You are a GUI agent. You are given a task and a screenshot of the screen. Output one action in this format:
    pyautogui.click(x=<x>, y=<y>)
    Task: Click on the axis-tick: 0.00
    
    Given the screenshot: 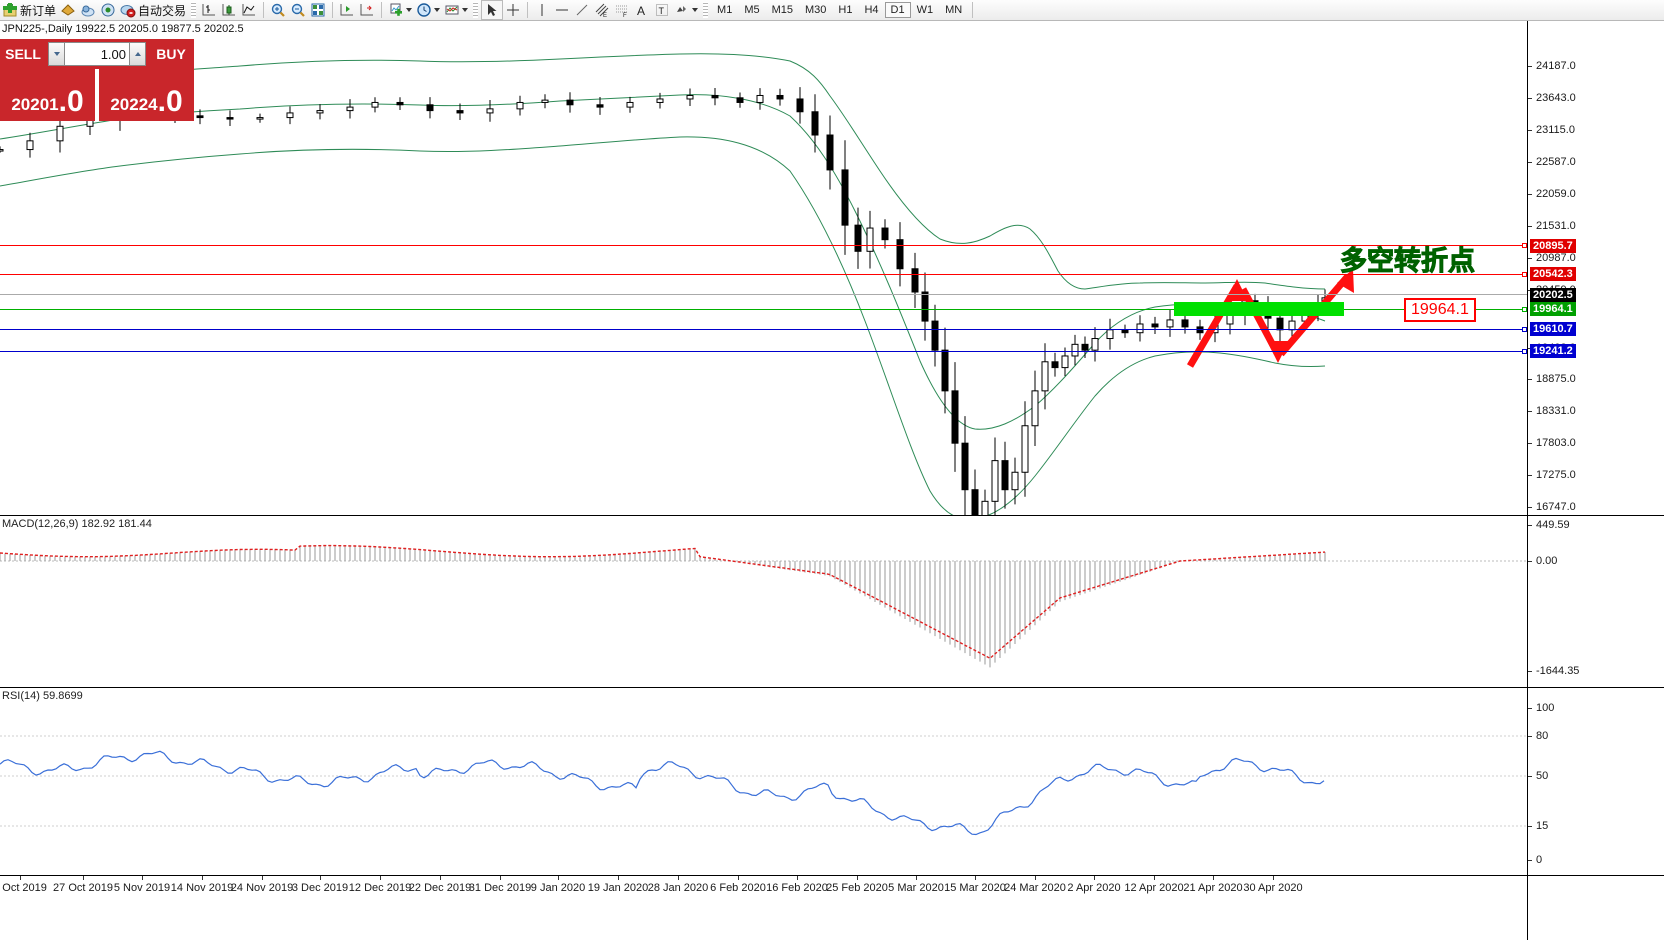 What is the action you would take?
    pyautogui.click(x=1542, y=561)
    